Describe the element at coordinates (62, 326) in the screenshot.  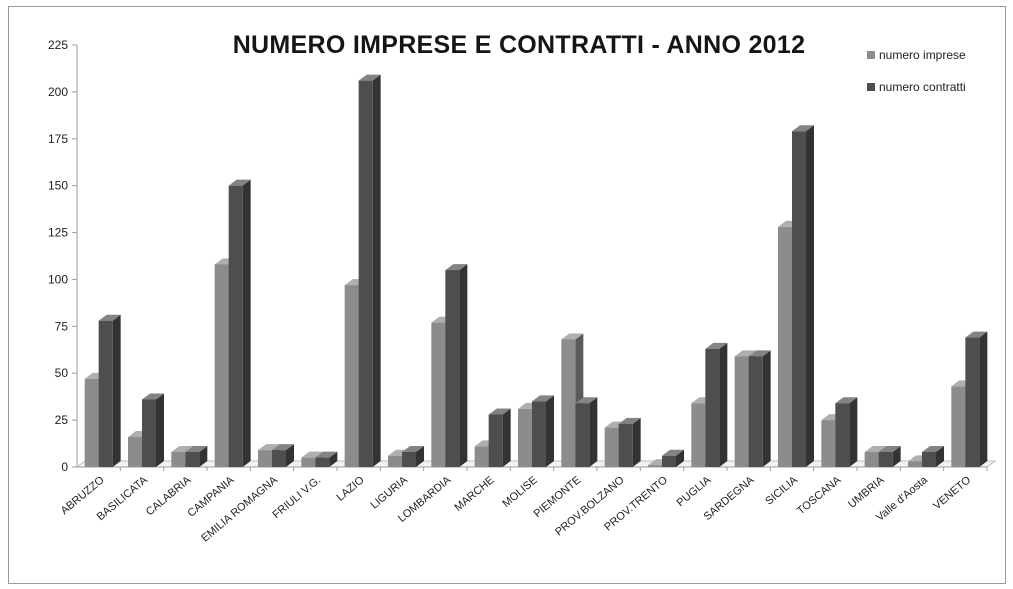
I see `y-tick-label: 75` at that location.